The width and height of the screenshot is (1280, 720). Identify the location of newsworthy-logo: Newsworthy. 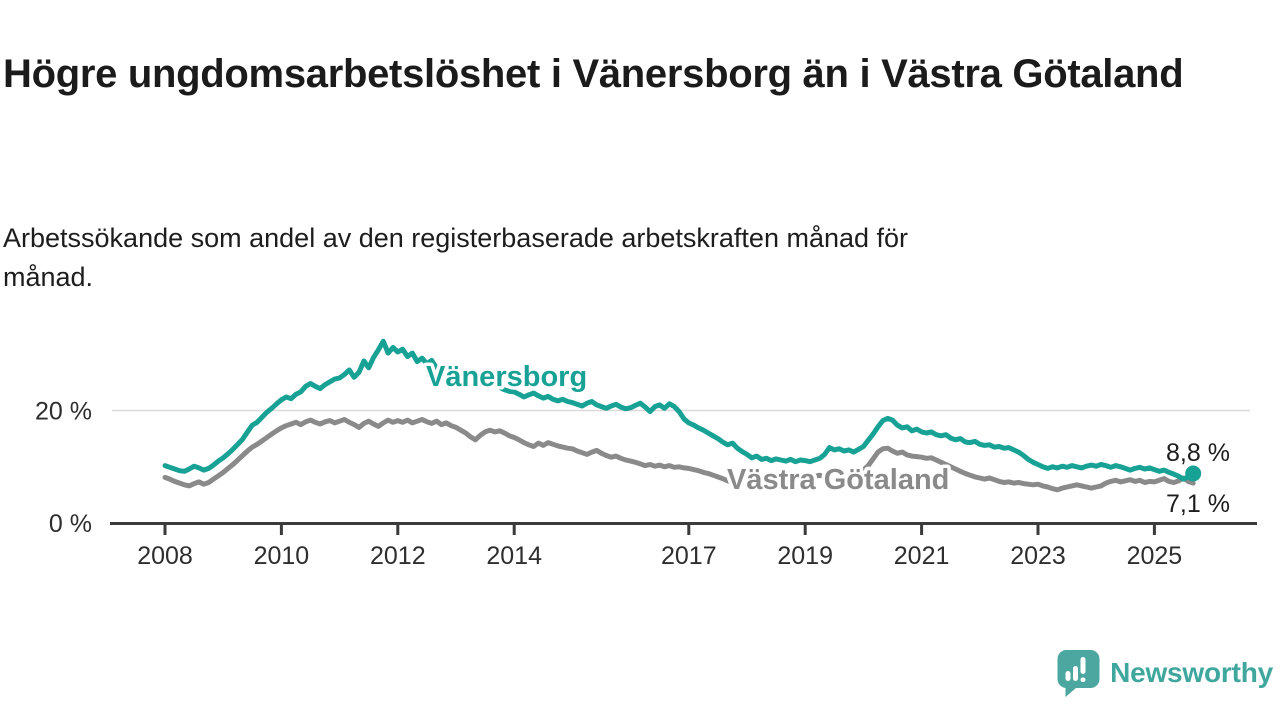
(1164, 673).